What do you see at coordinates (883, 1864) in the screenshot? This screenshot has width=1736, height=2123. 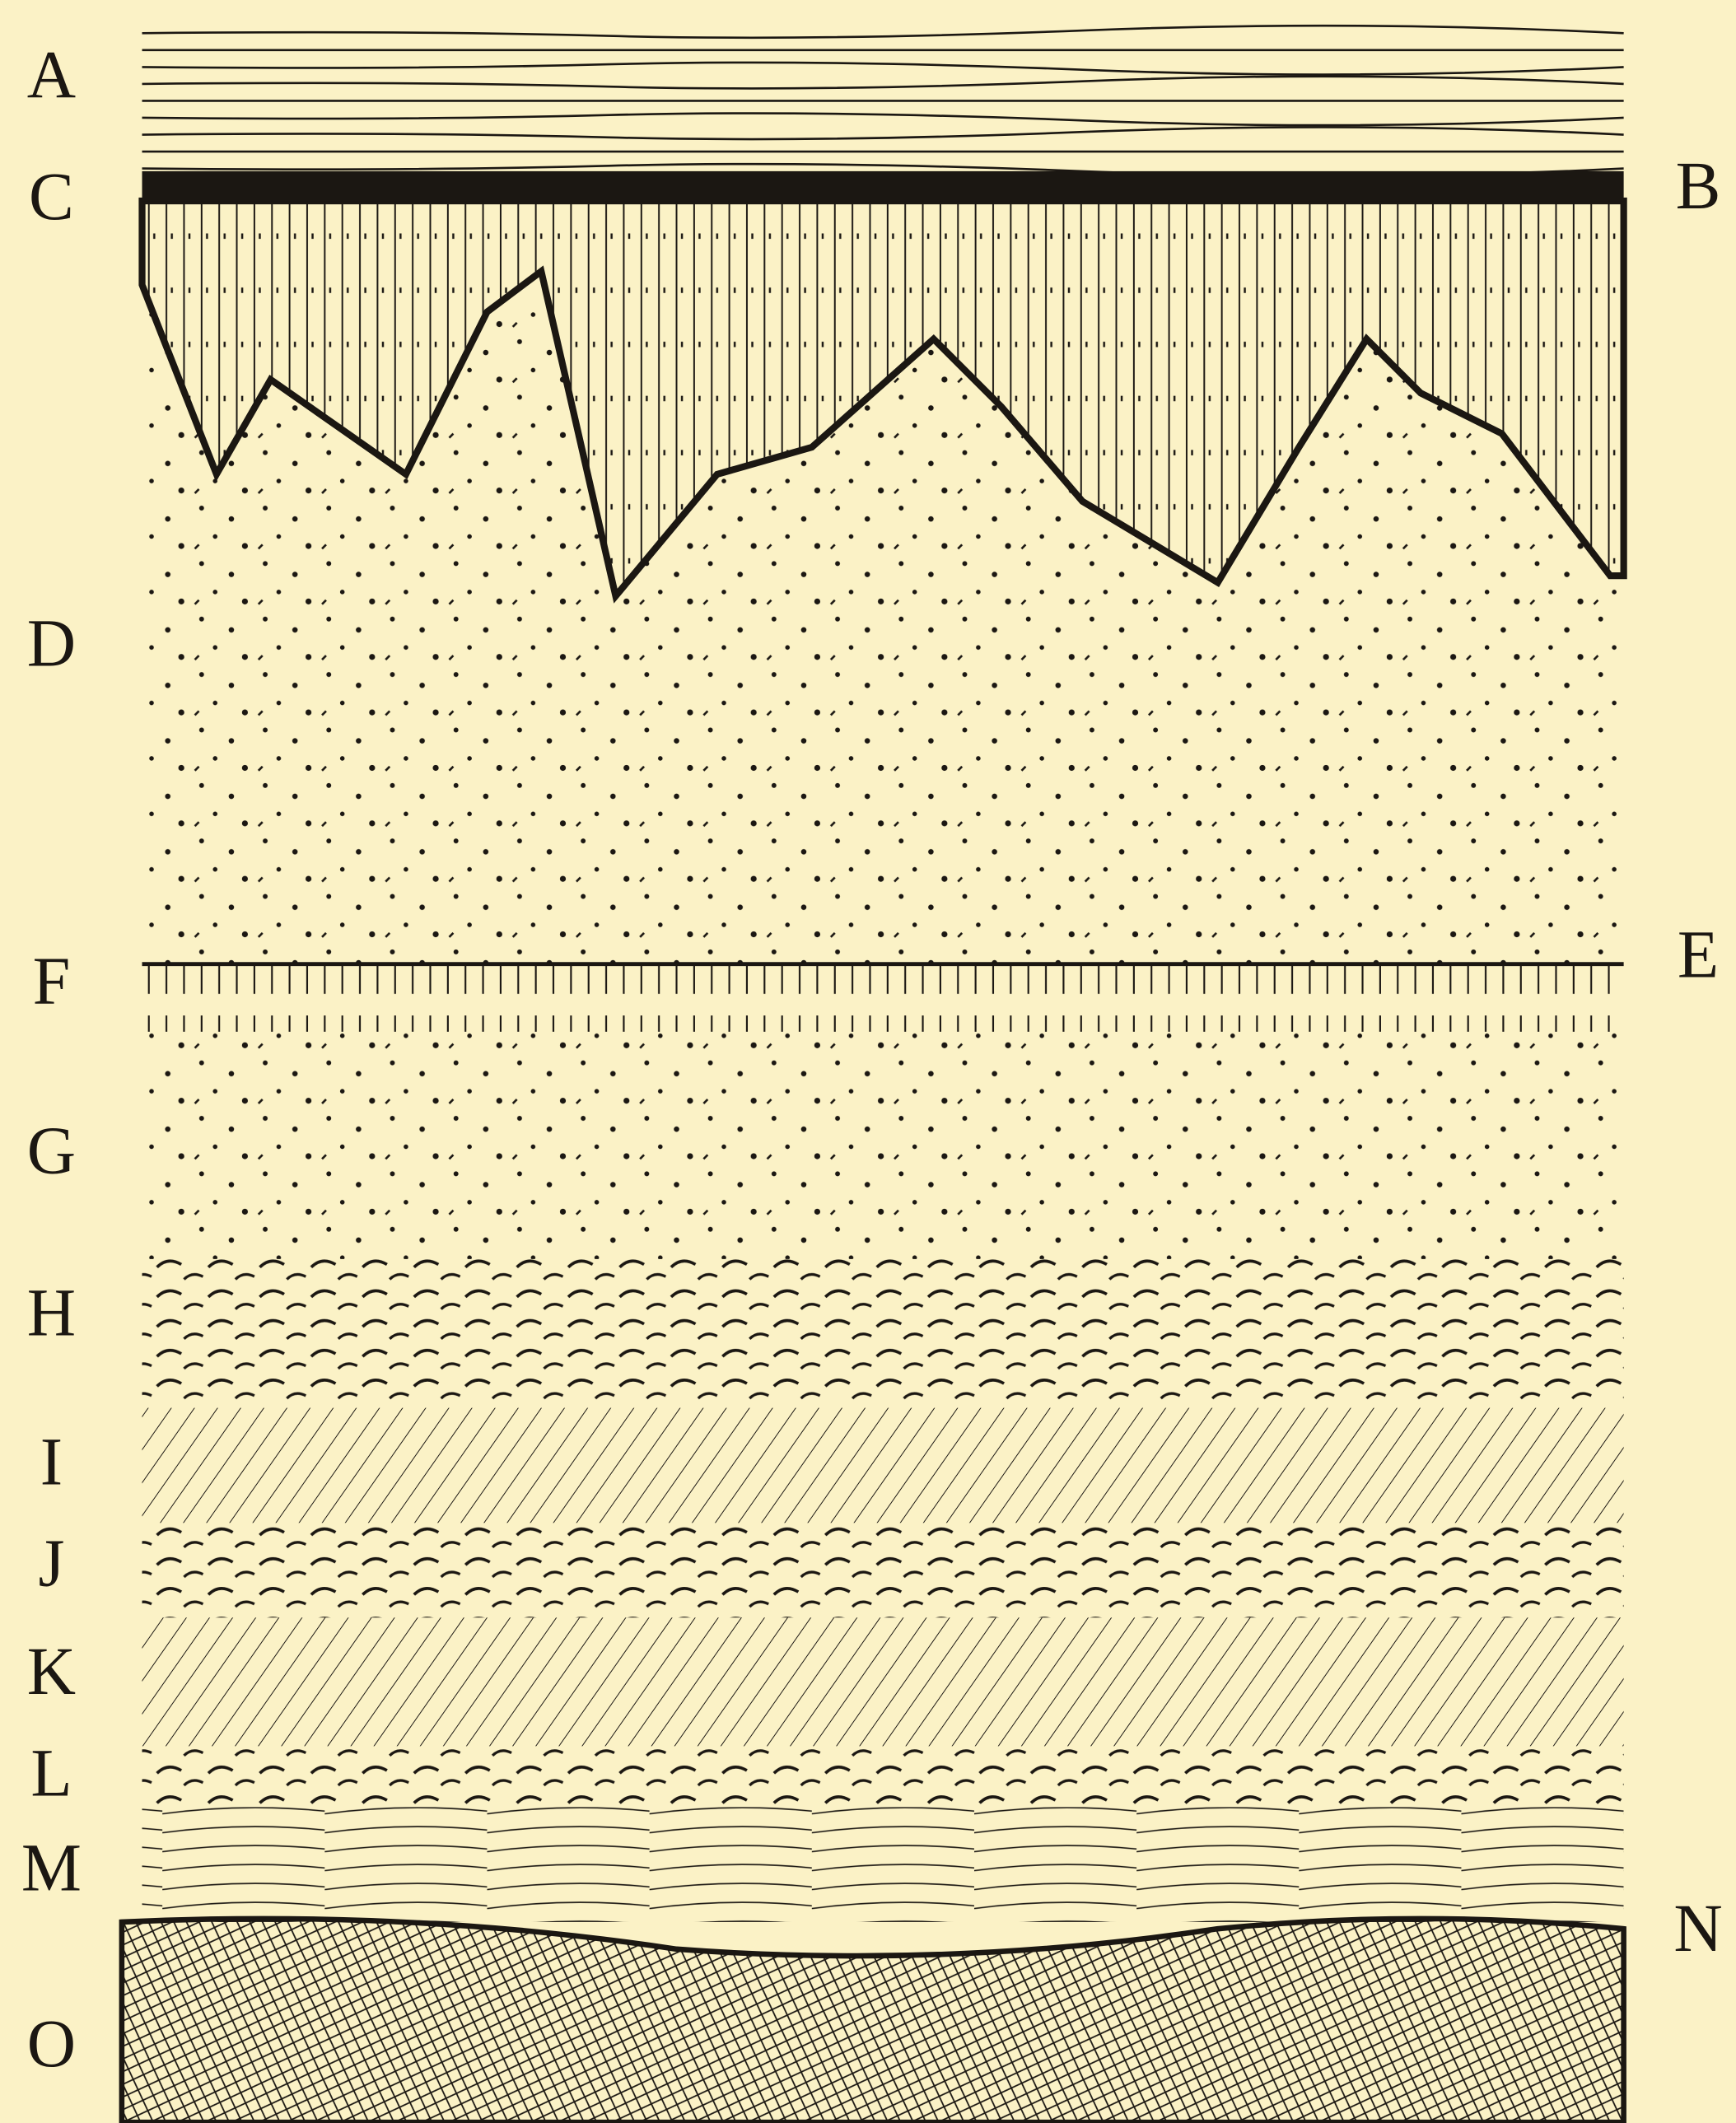 I see `layer-m` at bounding box center [883, 1864].